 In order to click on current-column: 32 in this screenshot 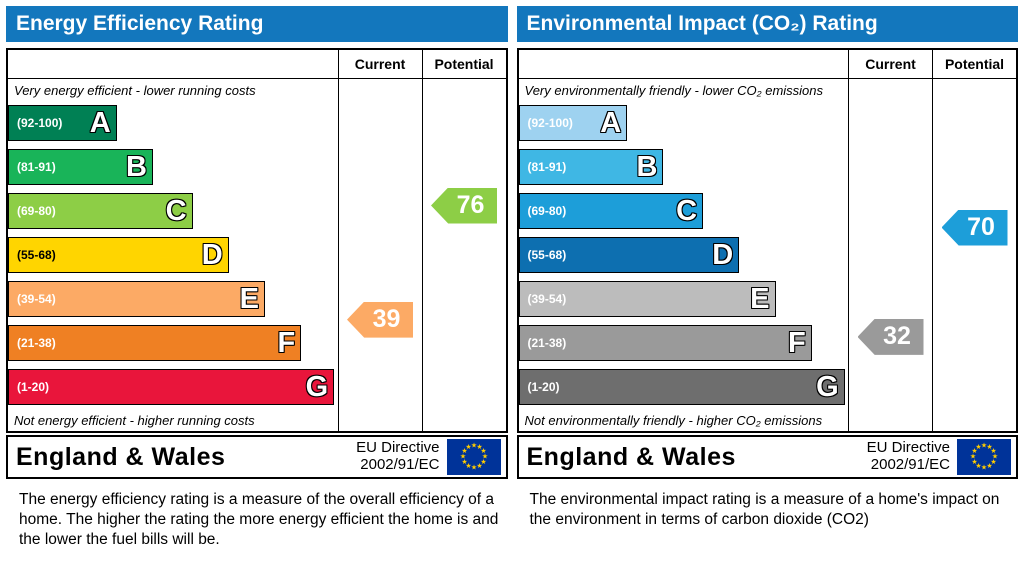, I will do `click(890, 255)`.